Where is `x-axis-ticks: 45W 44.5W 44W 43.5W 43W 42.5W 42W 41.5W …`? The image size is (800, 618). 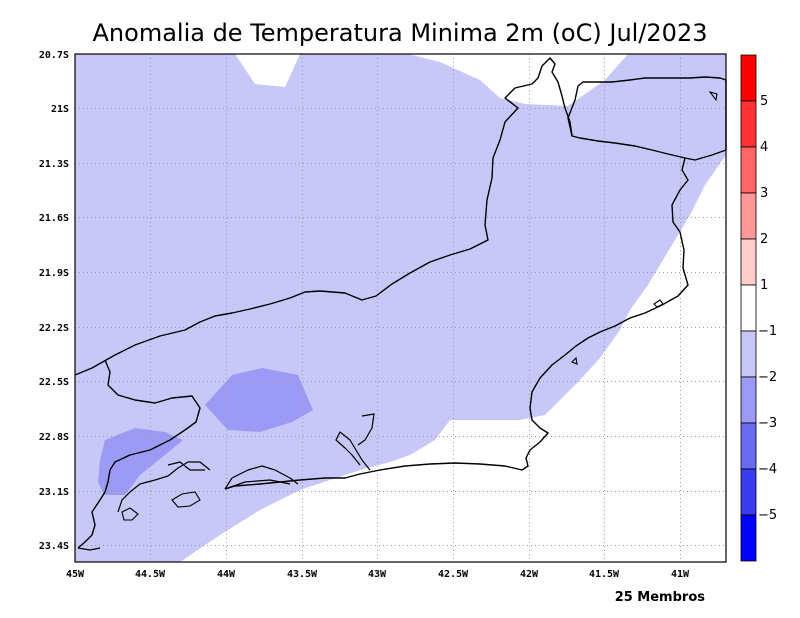 x-axis-ticks: 45W 44.5W 44W 43.5W 43W 42.5W 42W 41.5W … is located at coordinates (378, 574).